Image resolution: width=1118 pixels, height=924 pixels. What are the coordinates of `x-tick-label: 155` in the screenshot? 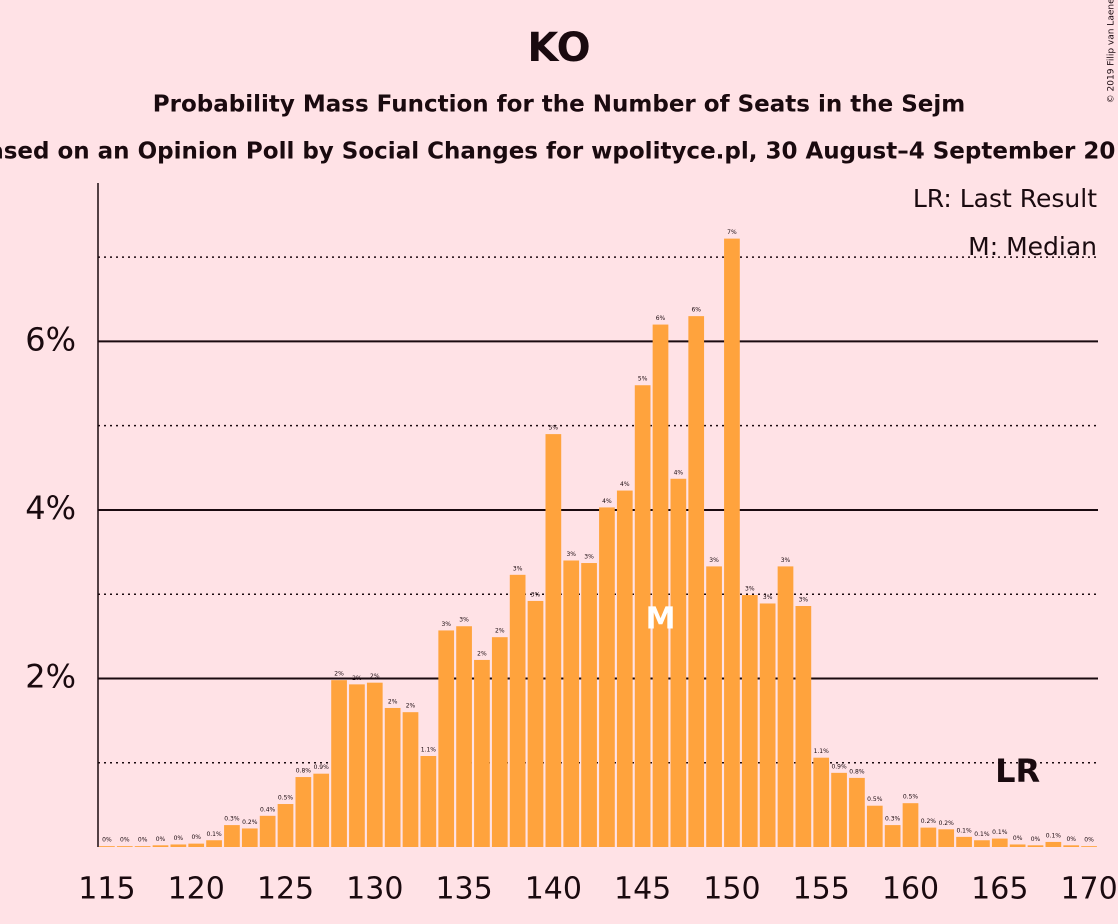 It's located at (821, 889).